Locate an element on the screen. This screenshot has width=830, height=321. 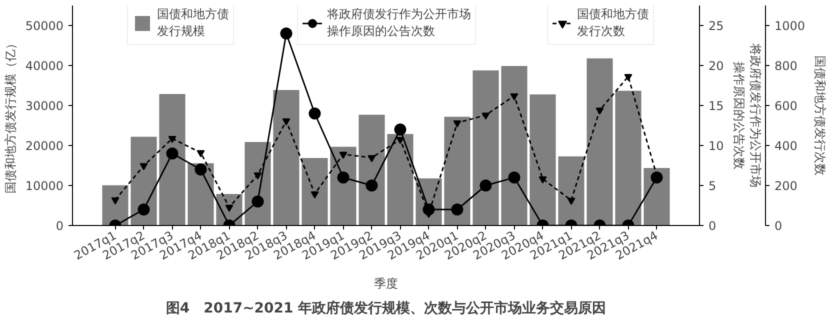
legend-label: 国债和地方债发行规模 is located at coordinates (193, 23).